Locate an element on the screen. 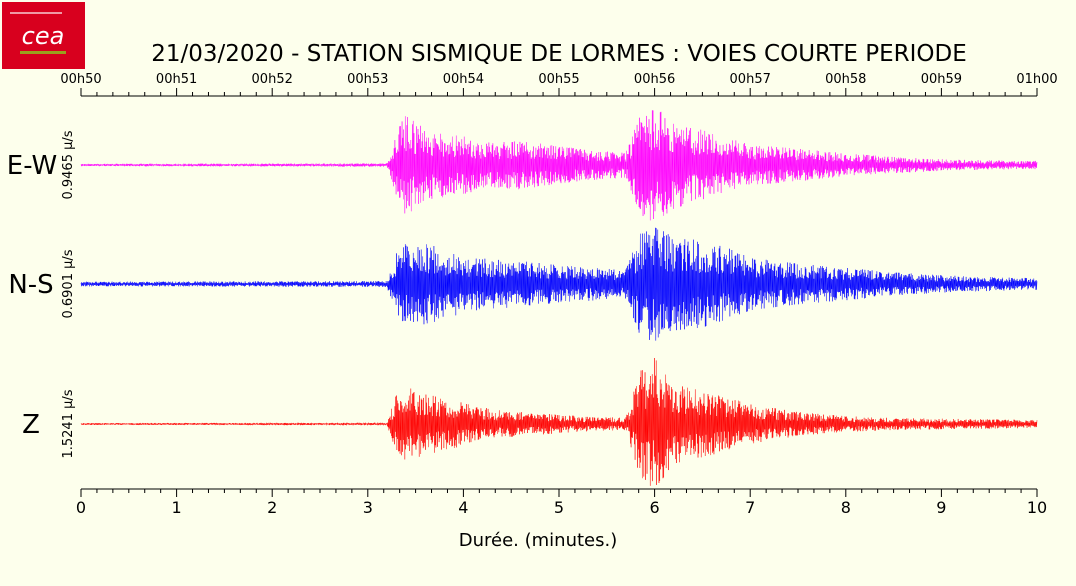  top-tick-label: 00h50 is located at coordinates (80, 79).